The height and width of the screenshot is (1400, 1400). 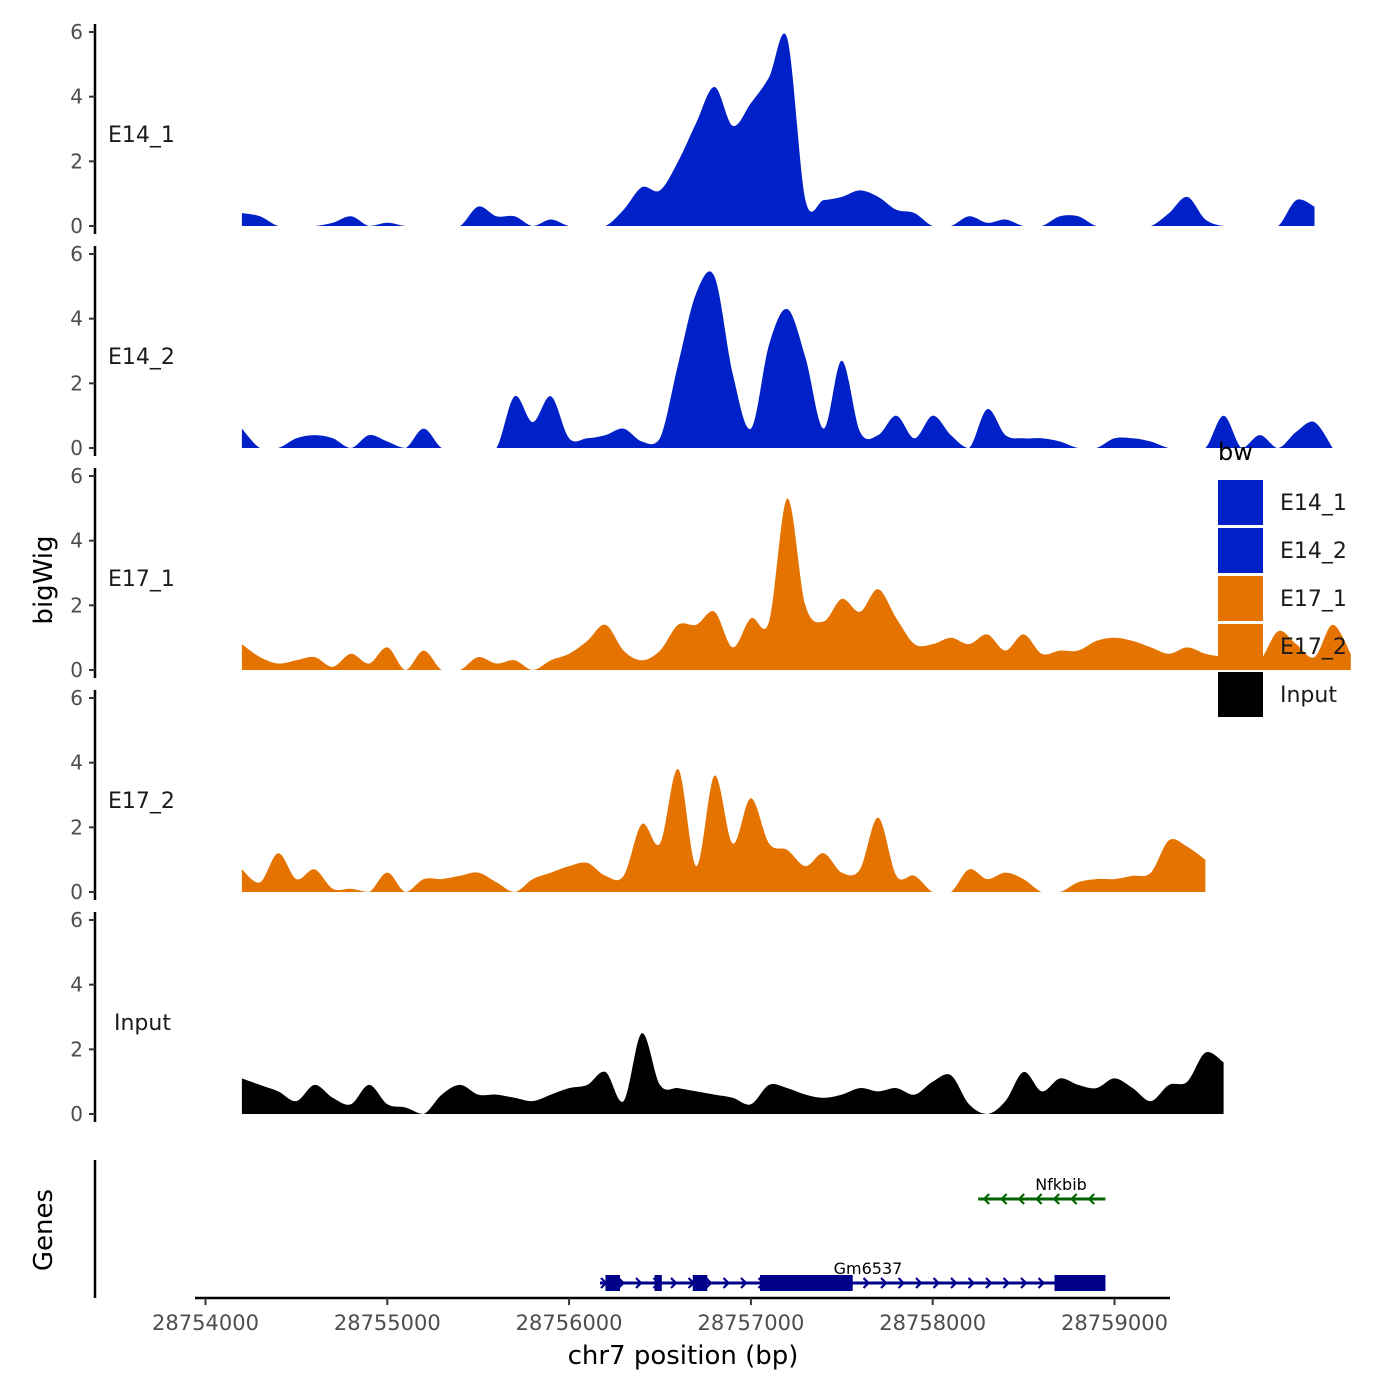 I want to click on genes-track-label: Genes, so click(x=44, y=1230).